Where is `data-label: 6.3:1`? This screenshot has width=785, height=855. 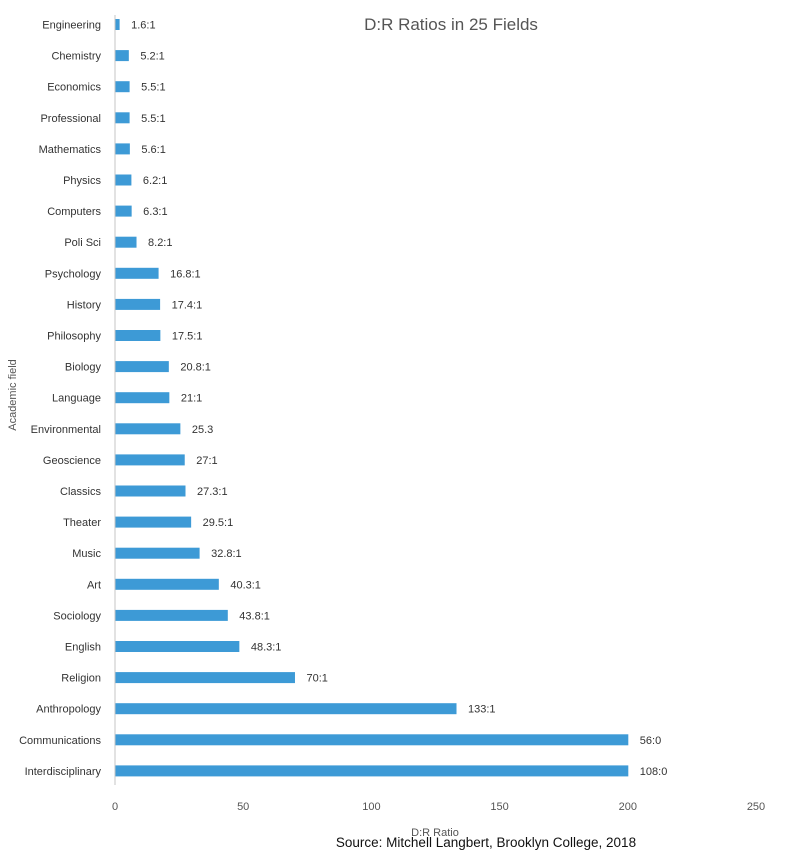
data-label: 6.3:1 is located at coordinates (155, 212).